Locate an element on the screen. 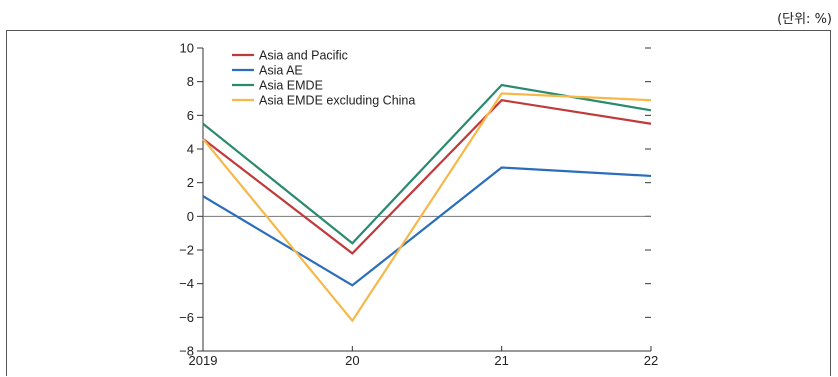 This screenshot has width=838, height=377. y-tick-label: −4 is located at coordinates (186, 283).